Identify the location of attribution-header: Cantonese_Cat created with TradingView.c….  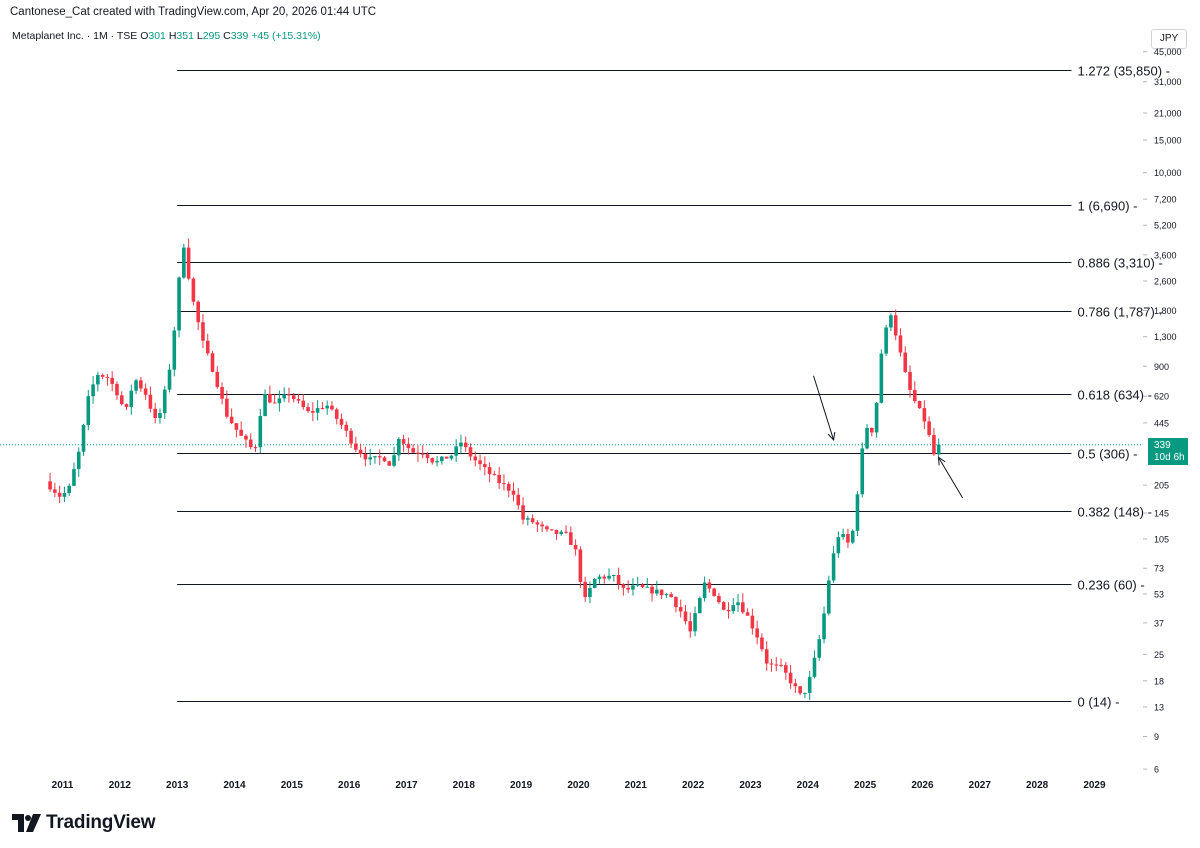
(193, 12).